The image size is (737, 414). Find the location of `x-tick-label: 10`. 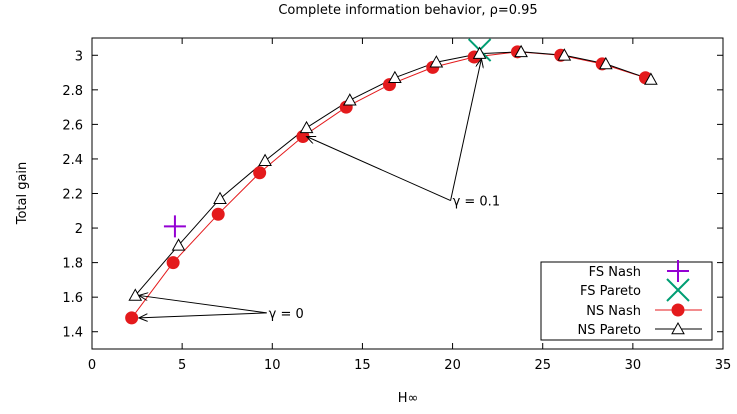

x-tick-label: 10 is located at coordinates (272, 365).